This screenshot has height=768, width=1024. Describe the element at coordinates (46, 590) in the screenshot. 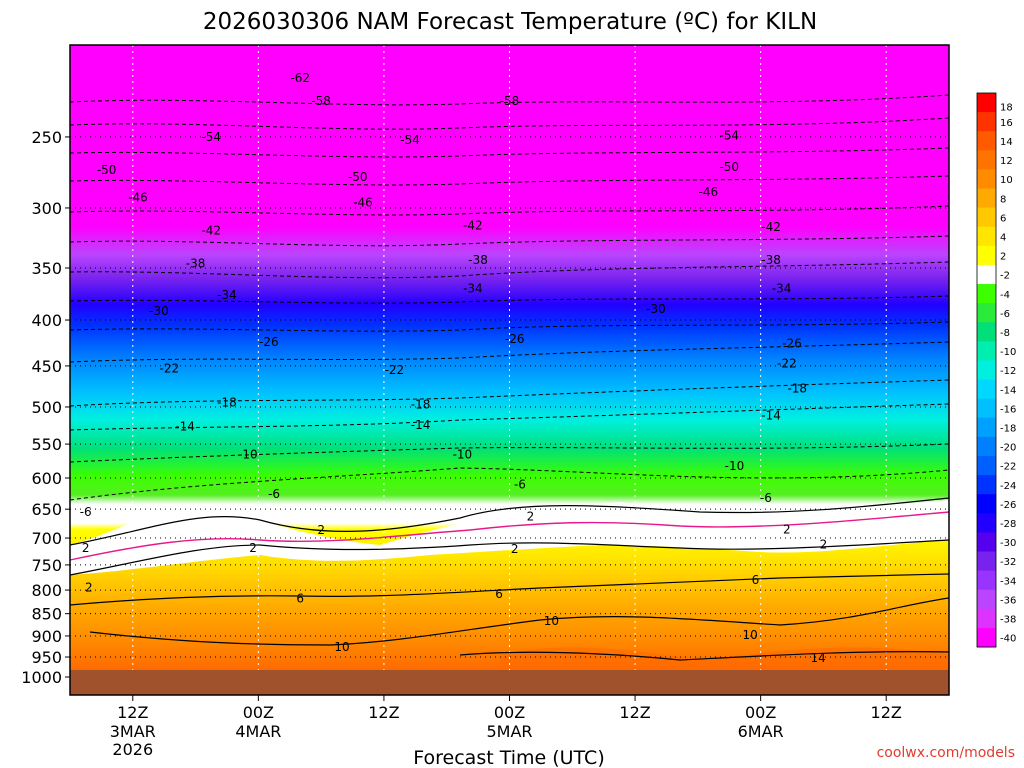

I see `pressure-tick-label: 800` at that location.